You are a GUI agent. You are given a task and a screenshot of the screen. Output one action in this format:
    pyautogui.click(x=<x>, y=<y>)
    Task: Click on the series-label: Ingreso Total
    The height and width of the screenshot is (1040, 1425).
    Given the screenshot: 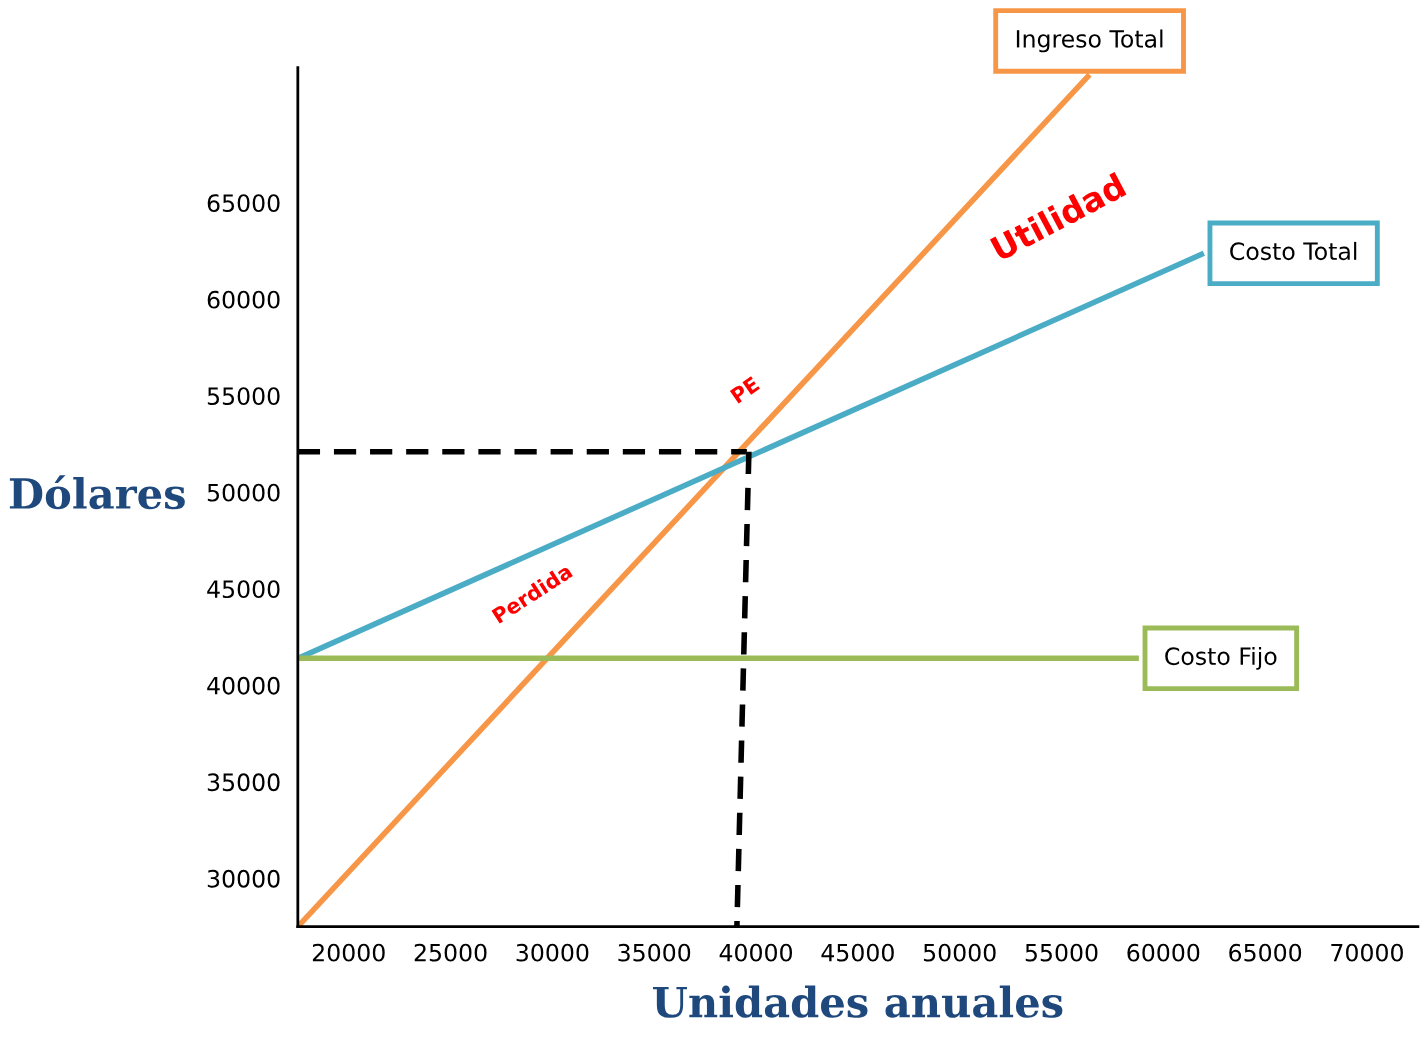 What is the action you would take?
    pyautogui.click(x=1089, y=41)
    